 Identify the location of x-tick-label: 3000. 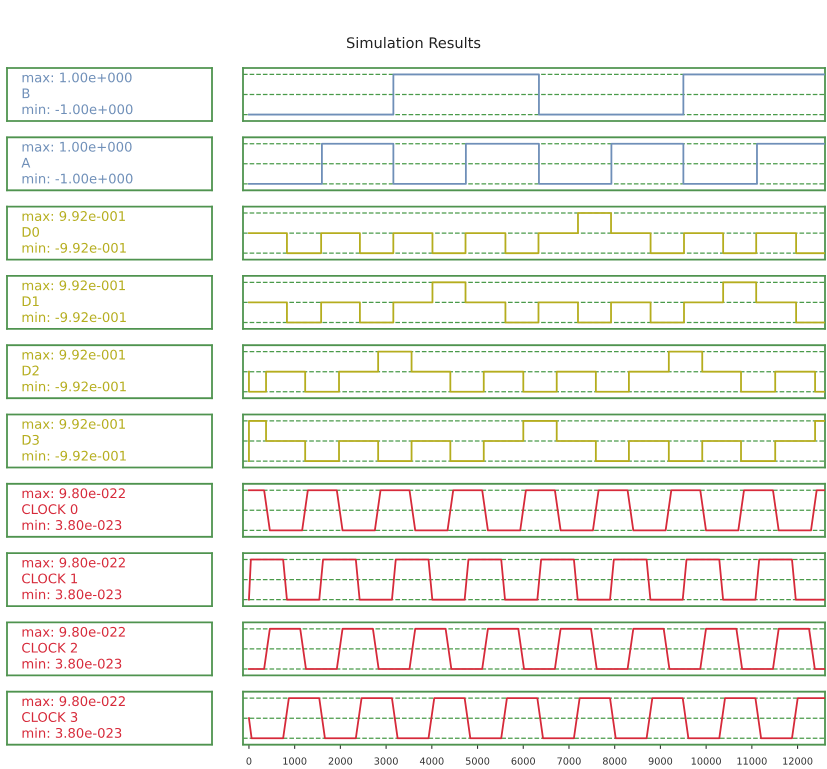
(386, 761).